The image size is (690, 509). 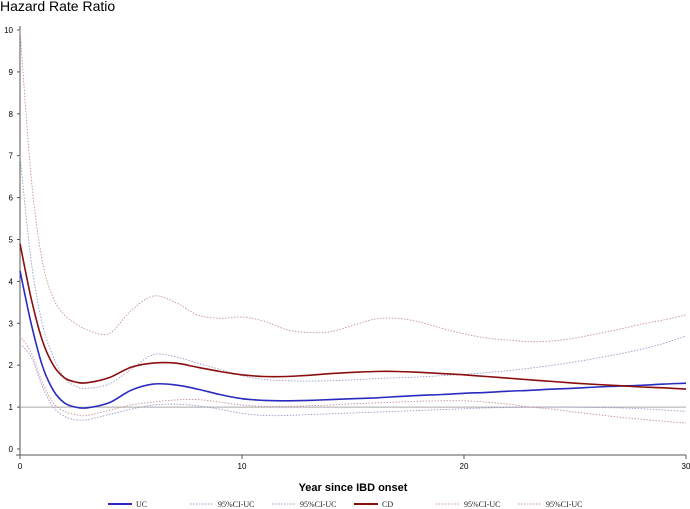 What do you see at coordinates (11, 240) in the screenshot?
I see `y-tick-label: 5` at bounding box center [11, 240].